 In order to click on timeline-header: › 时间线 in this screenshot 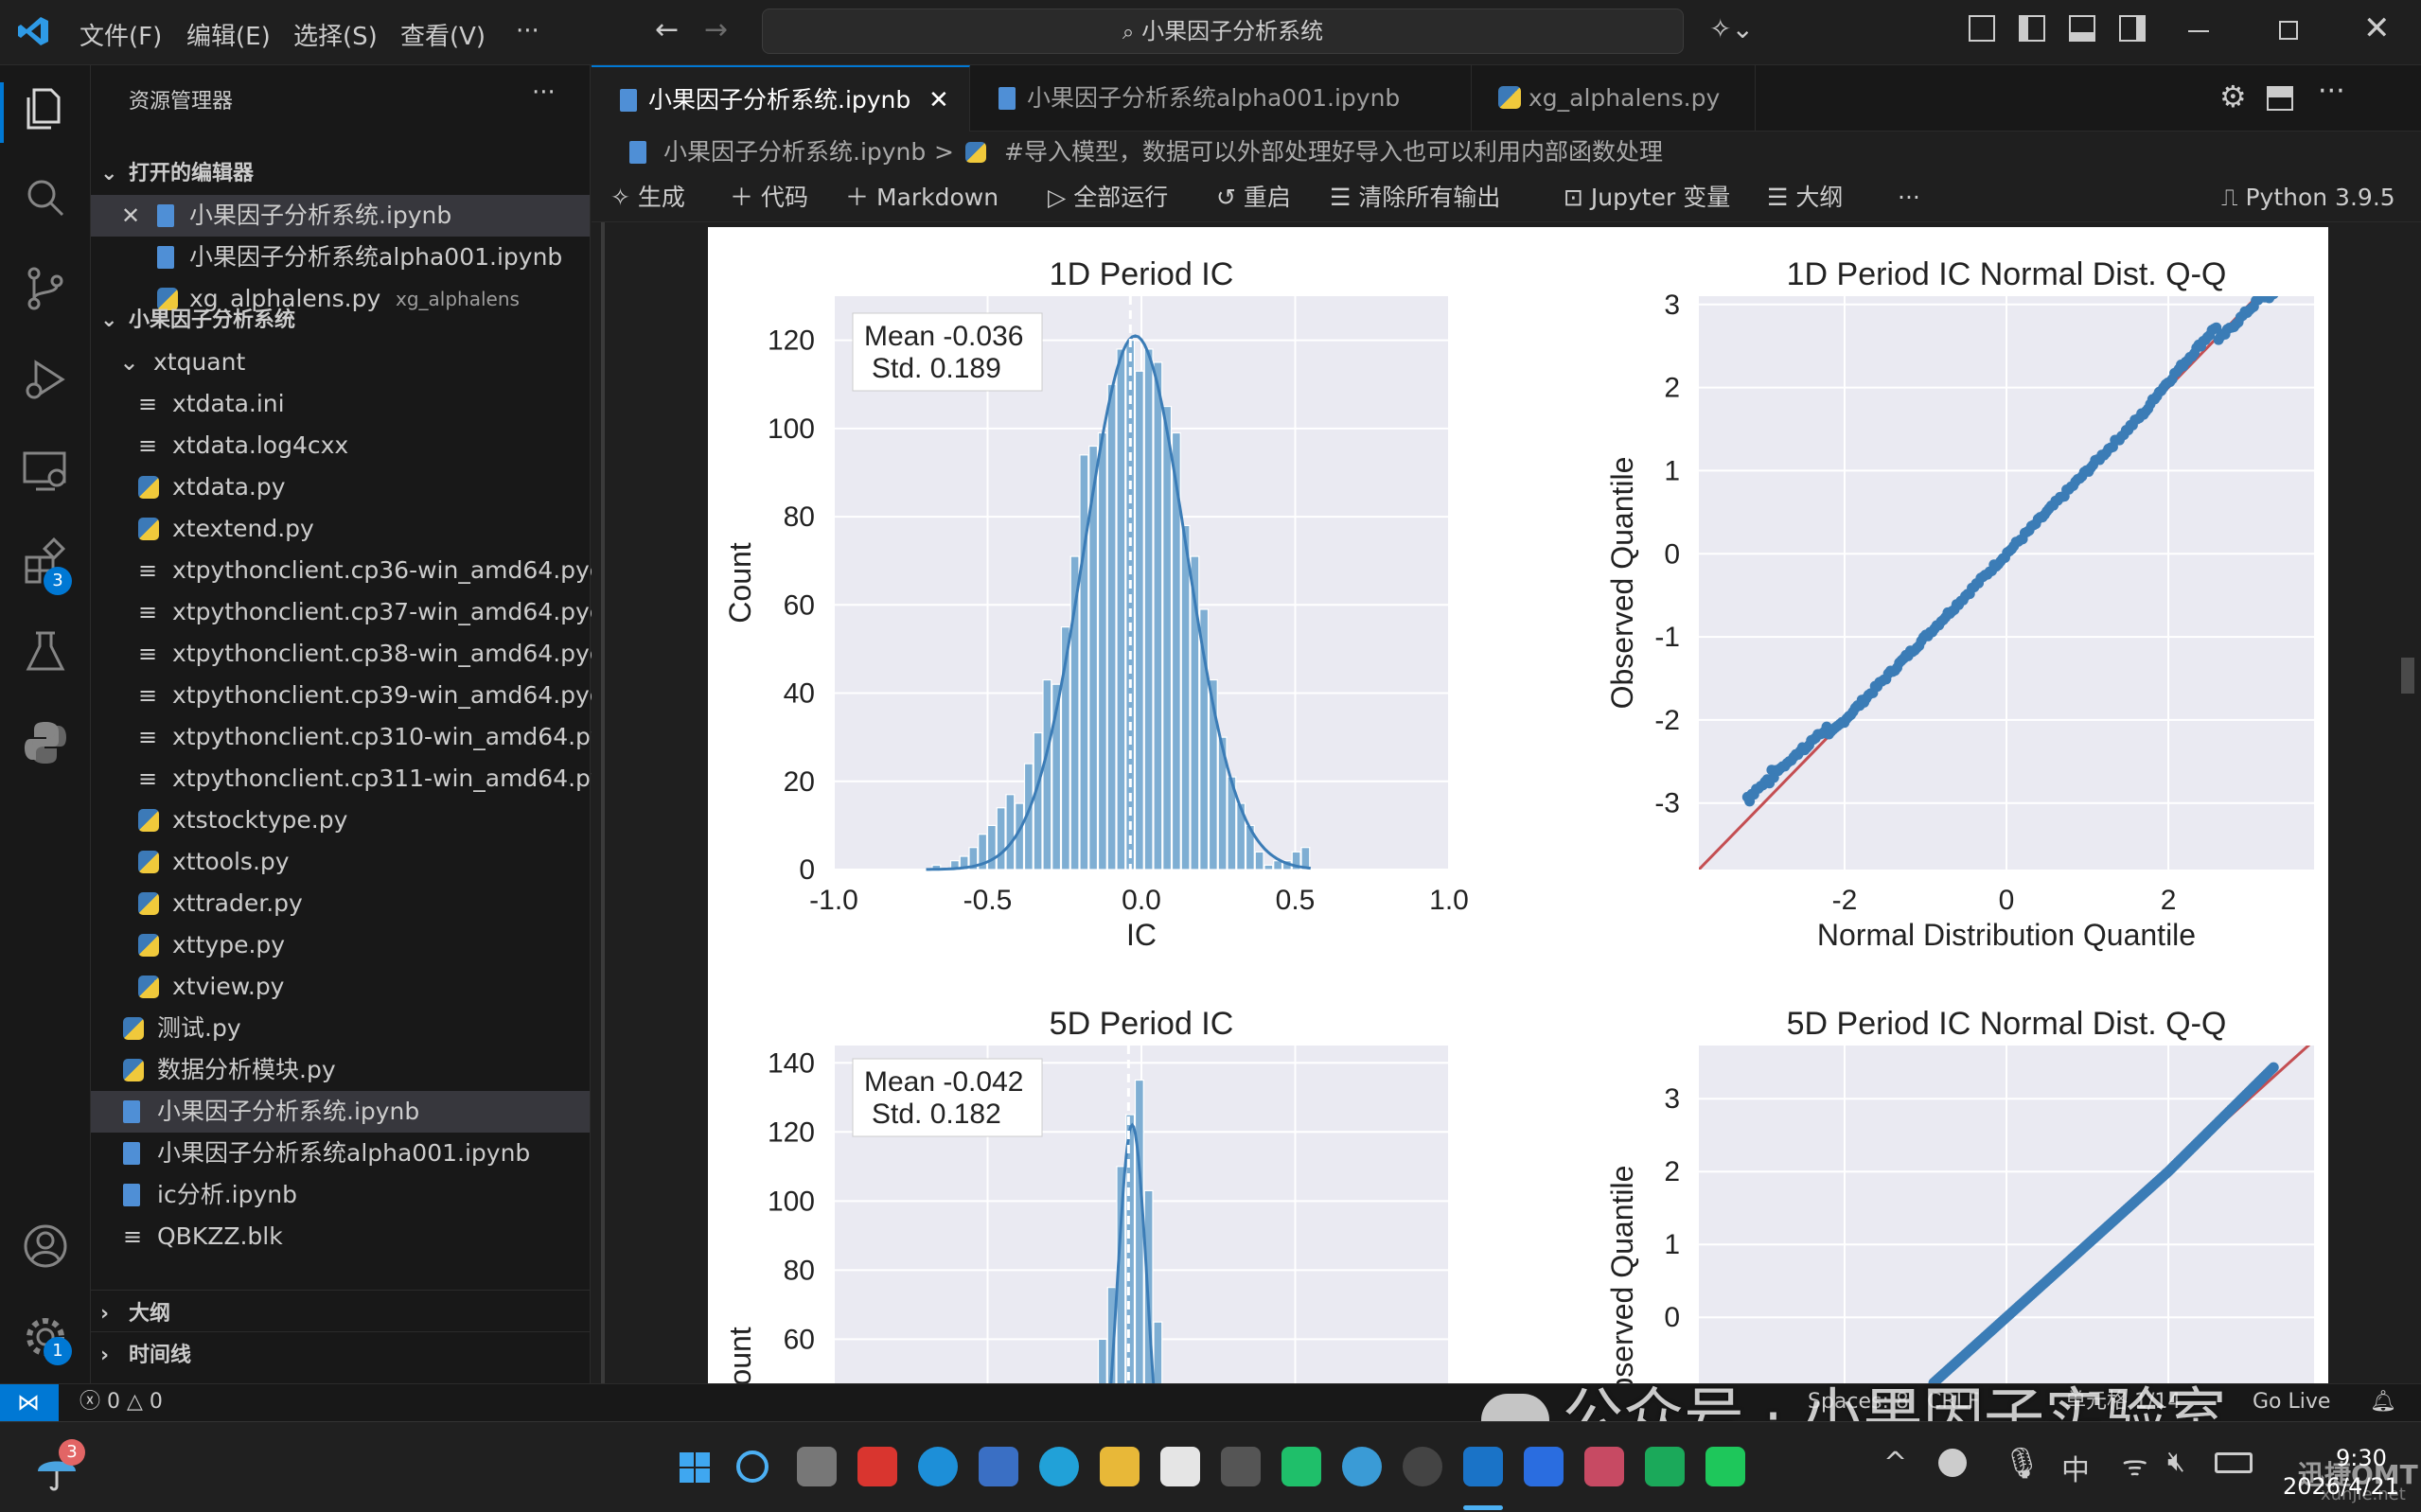, I will do `click(340, 1356)`.